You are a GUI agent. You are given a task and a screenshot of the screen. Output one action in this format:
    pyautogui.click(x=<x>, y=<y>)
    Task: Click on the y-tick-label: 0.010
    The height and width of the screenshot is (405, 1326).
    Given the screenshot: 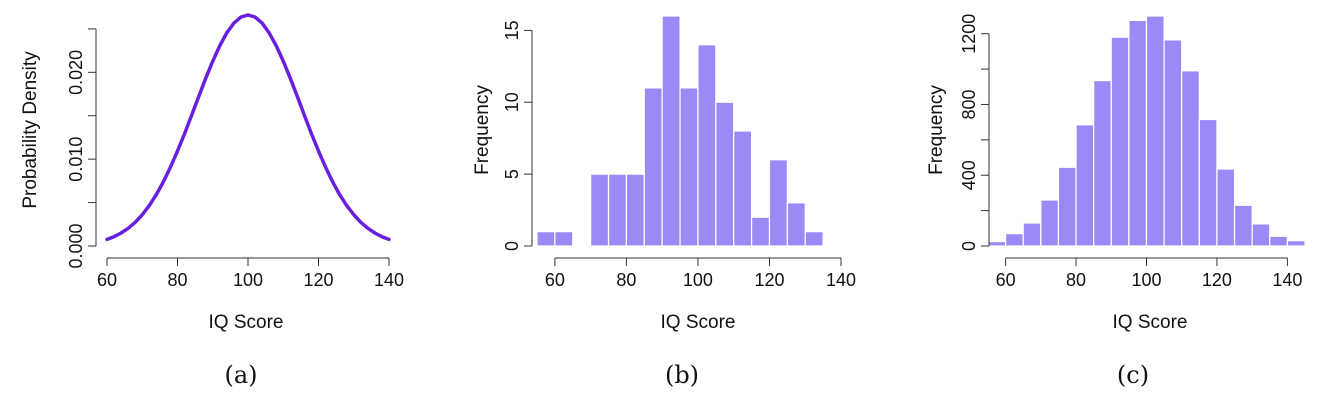 What is the action you would take?
    pyautogui.click(x=76, y=159)
    